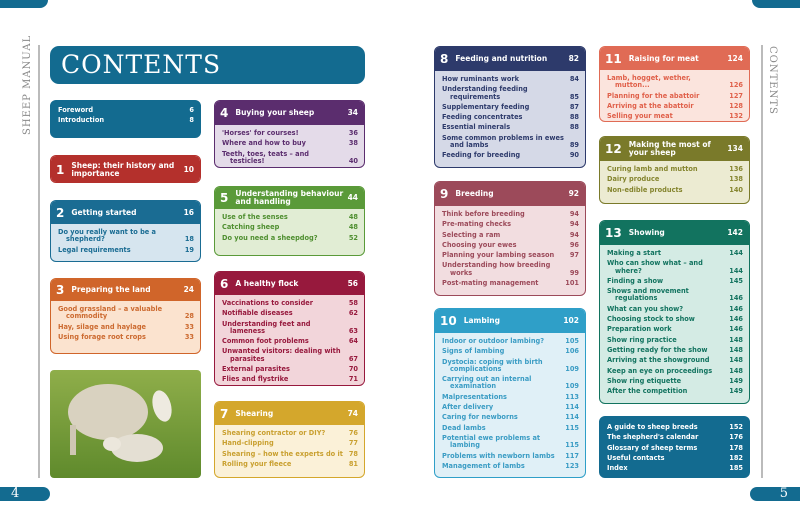 This screenshot has height=514, width=800. I want to click on toc-entry: Teeth, toes, teats – and testicles! 40, so click(290, 158).